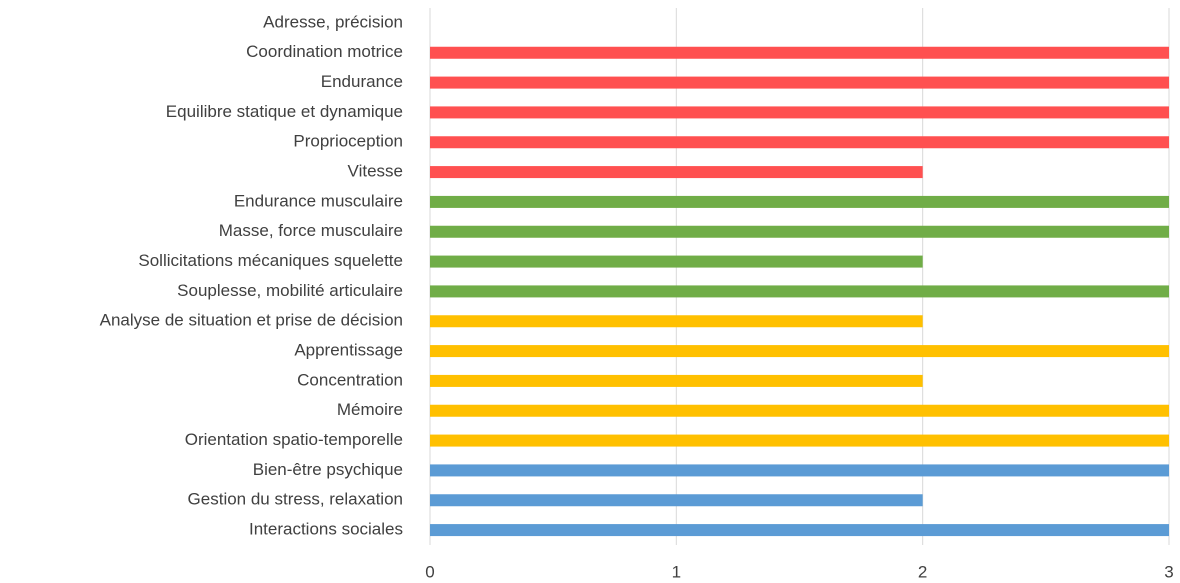 This screenshot has width=1180, height=583. Describe the element at coordinates (290, 290) in the screenshot. I see `y-tick-label: Souplesse, mobilité articulaire` at that location.